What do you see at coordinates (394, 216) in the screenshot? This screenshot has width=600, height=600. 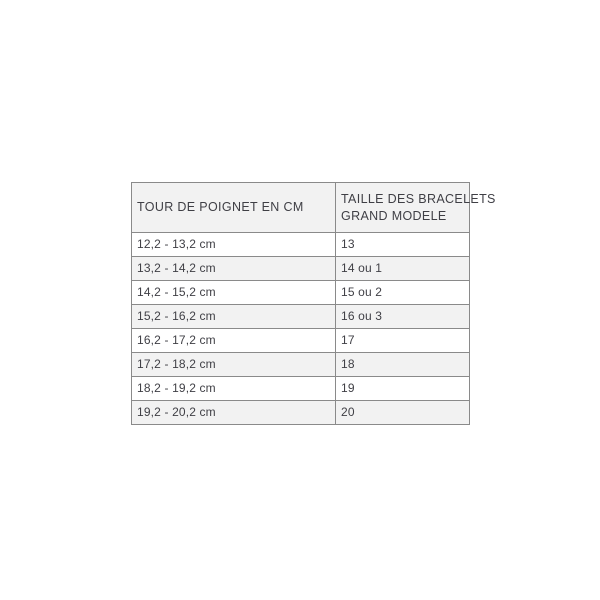 I see `column-header-bracelet-size-line2: GRAND MODELE` at bounding box center [394, 216].